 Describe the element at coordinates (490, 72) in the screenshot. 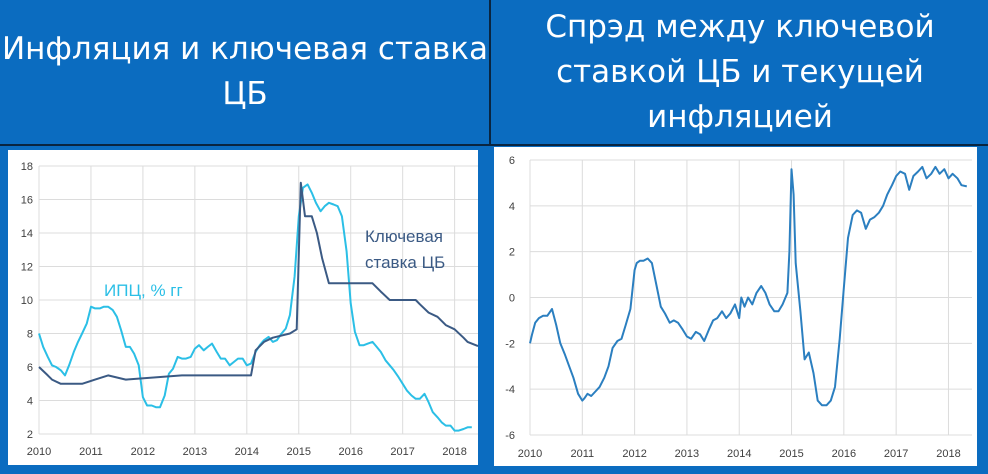

I see `title-divider` at that location.